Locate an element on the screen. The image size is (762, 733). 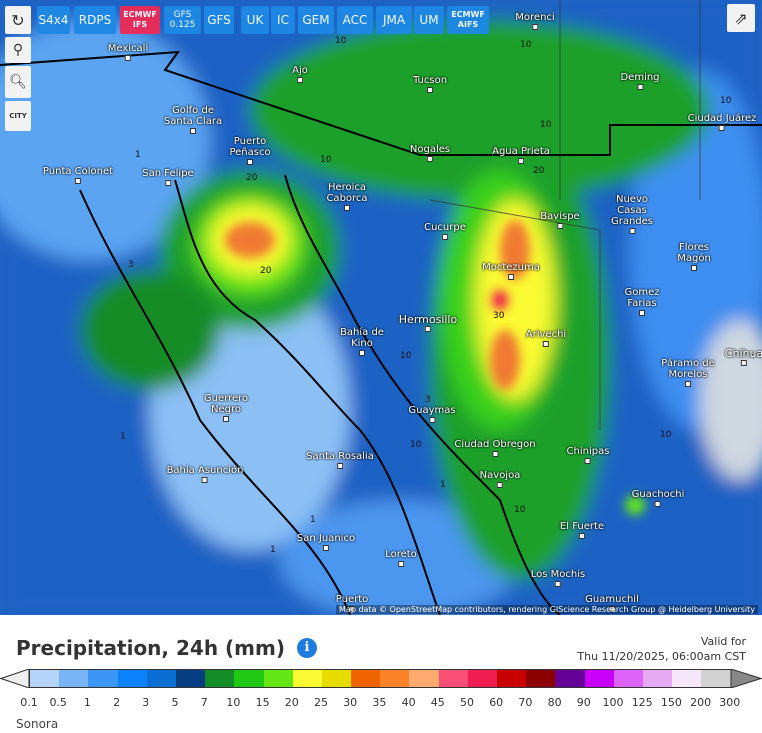
city-label: Puerto is located at coordinates (352, 603).